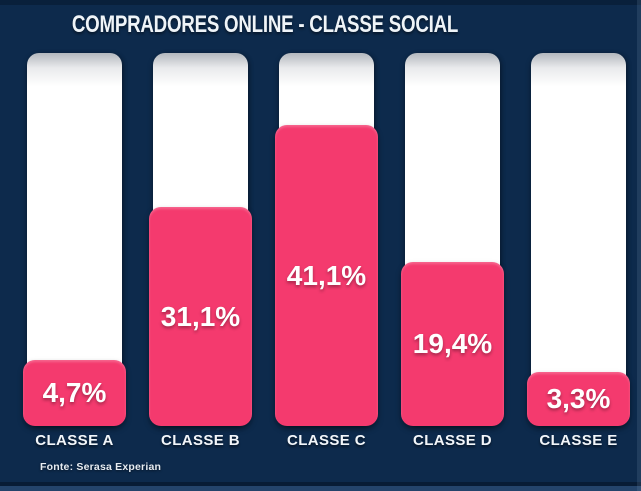 The image size is (641, 491). Describe the element at coordinates (265, 24) in the screenshot. I see `chart-title: COMPRADORES ONLINE - CLASSE SOCIAL` at that location.